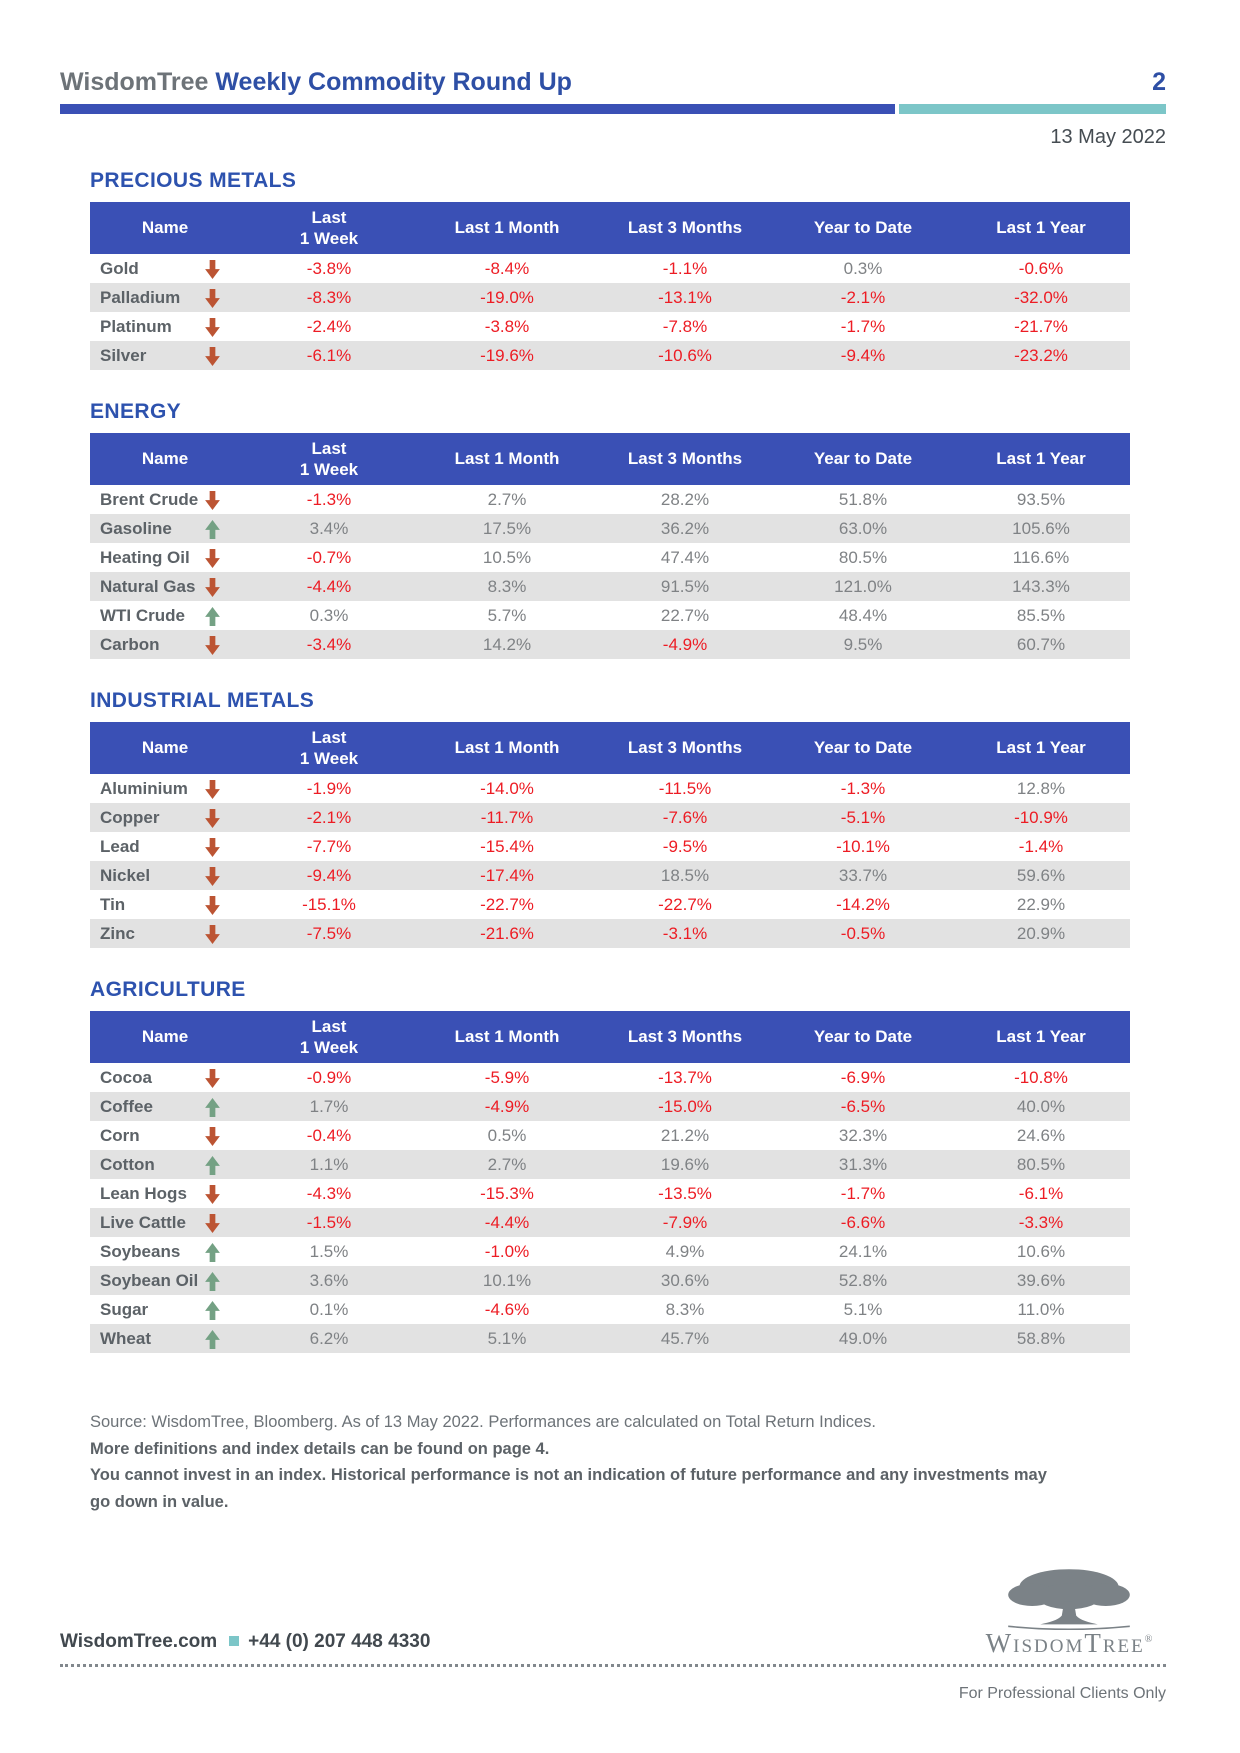 The image size is (1240, 1753). Describe the element at coordinates (863, 1338) in the screenshot. I see `performance-value: 49.0%` at that location.